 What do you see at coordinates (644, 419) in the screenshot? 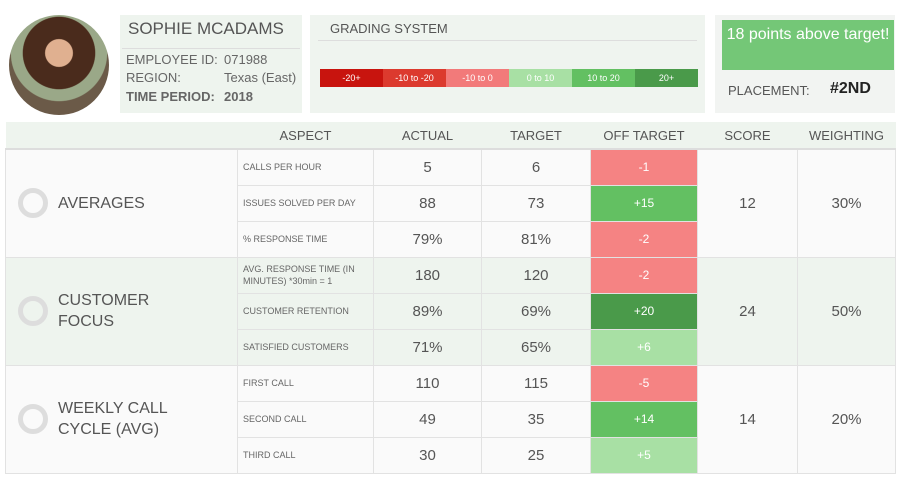
I see `off-target-cell: +14` at bounding box center [644, 419].